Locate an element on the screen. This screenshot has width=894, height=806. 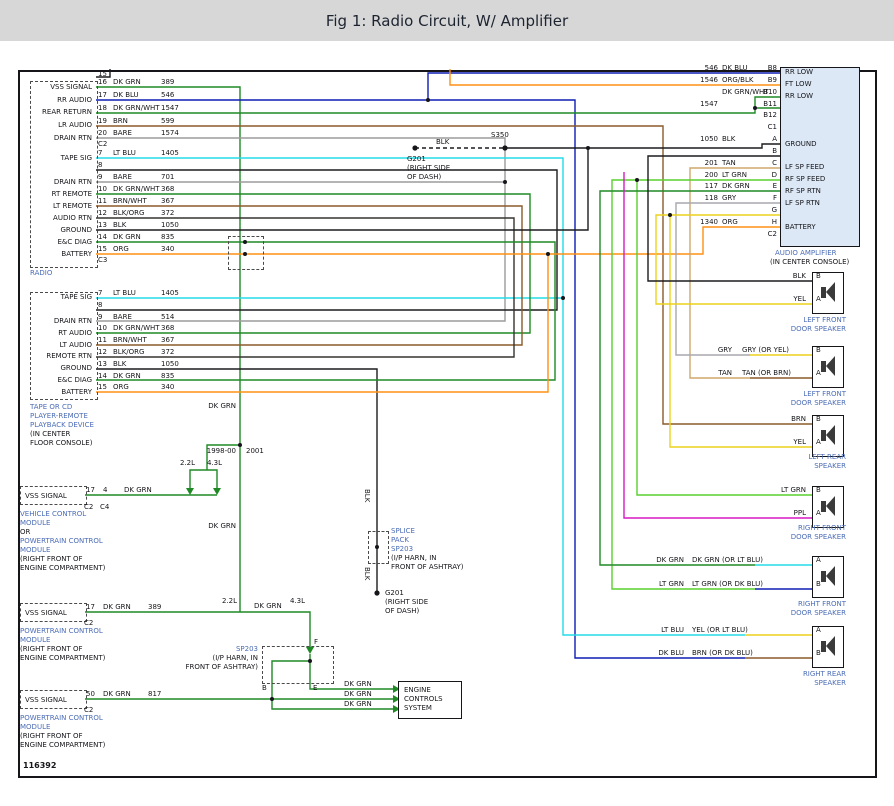
speaker-wire-label: GRY is located at coordinates (724, 350).